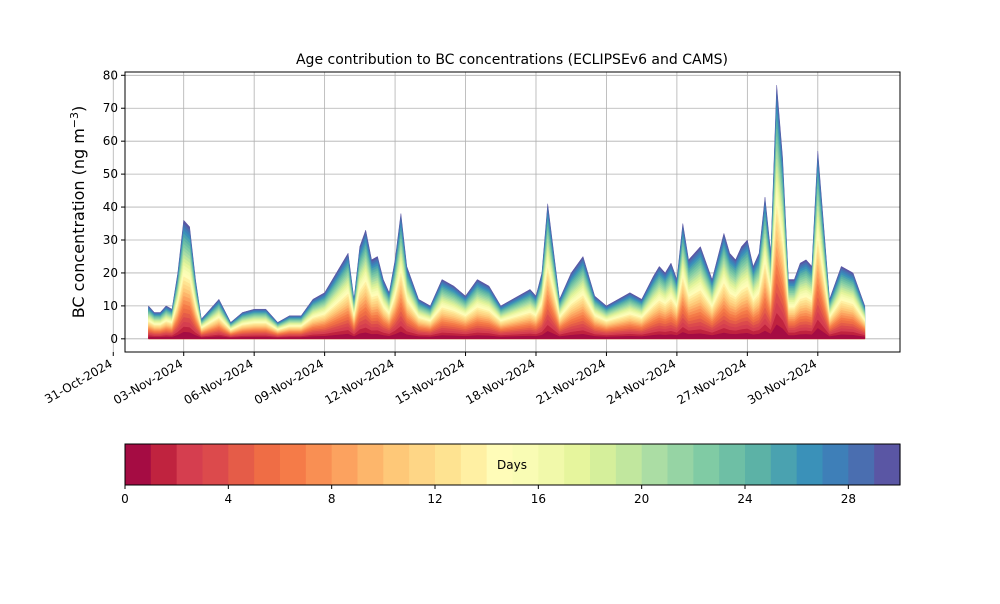 Image resolution: width=1000 pixels, height=604 pixels. Describe the element at coordinates (114, 339) in the screenshot. I see `y-tick-label: 0` at that location.